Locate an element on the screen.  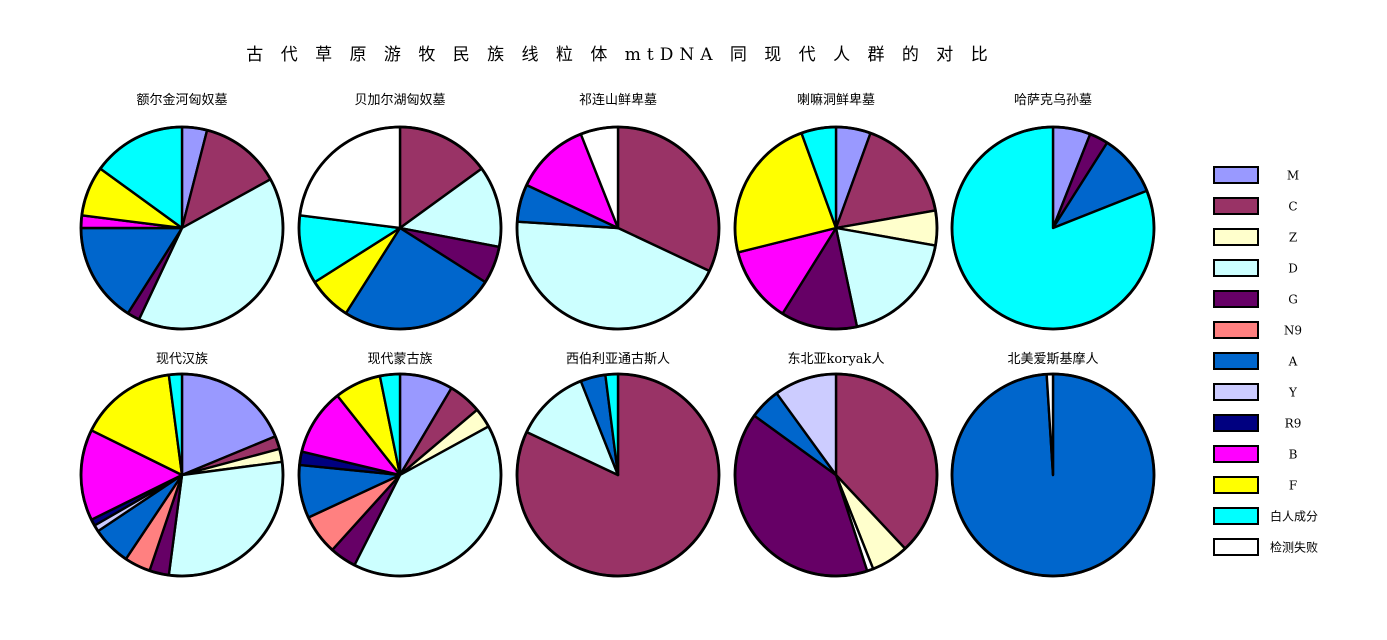
legend-label-D: D is located at coordinates (1293, 269).